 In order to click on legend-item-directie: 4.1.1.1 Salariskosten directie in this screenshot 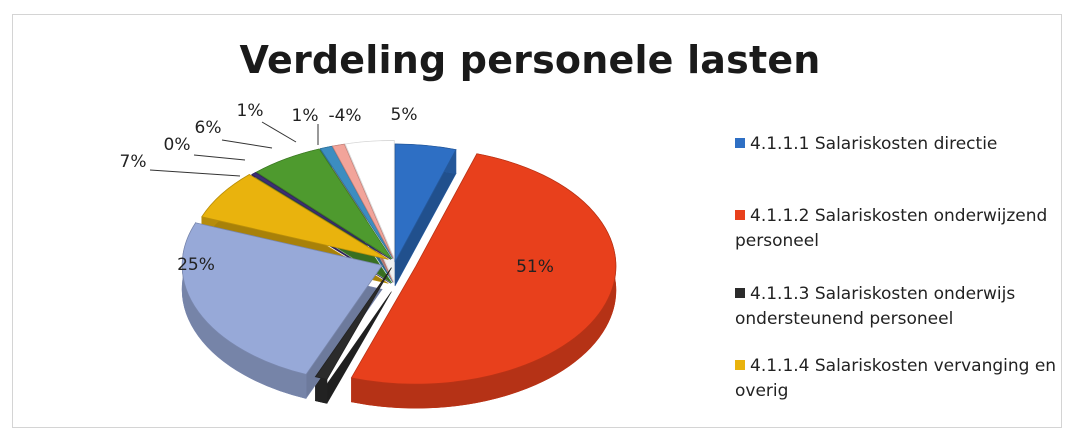, I will do `click(900, 144)`.